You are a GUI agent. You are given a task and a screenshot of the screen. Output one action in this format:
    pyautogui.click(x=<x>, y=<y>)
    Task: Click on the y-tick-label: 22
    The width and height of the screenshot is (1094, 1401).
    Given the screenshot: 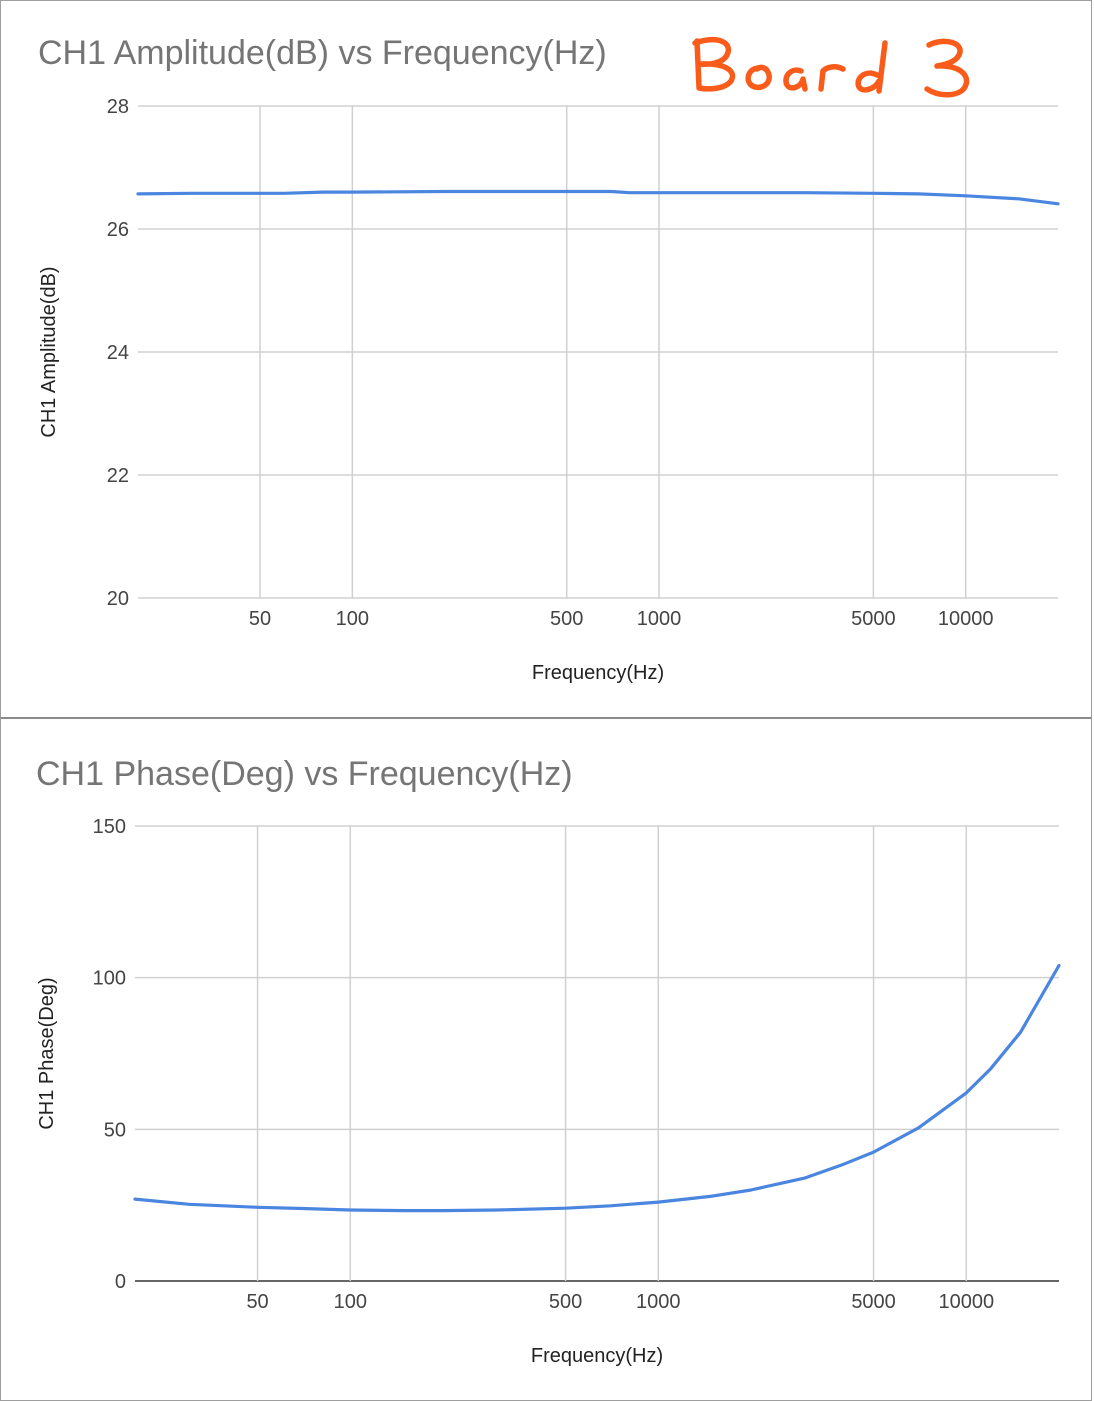 What is the action you would take?
    pyautogui.click(x=118, y=476)
    